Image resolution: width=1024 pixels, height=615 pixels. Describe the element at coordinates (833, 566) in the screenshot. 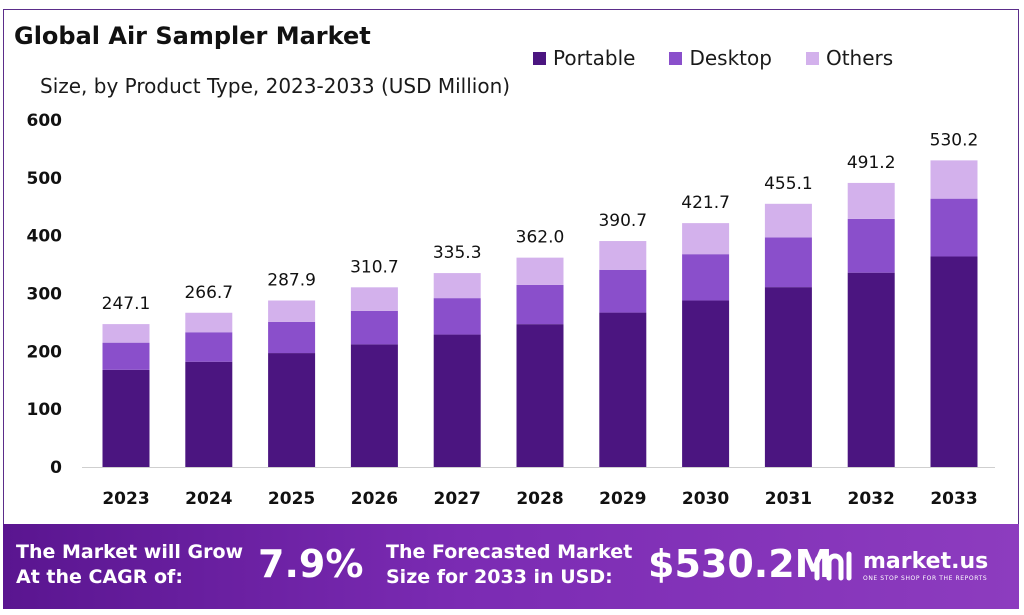

I see `market-us-logo-icon` at that location.